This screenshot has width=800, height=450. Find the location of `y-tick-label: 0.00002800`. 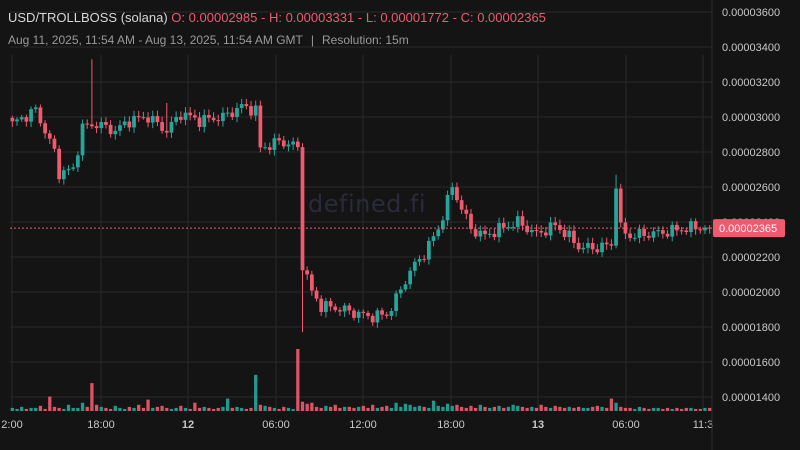

y-tick-label: 0.00002800 is located at coordinates (751, 153).